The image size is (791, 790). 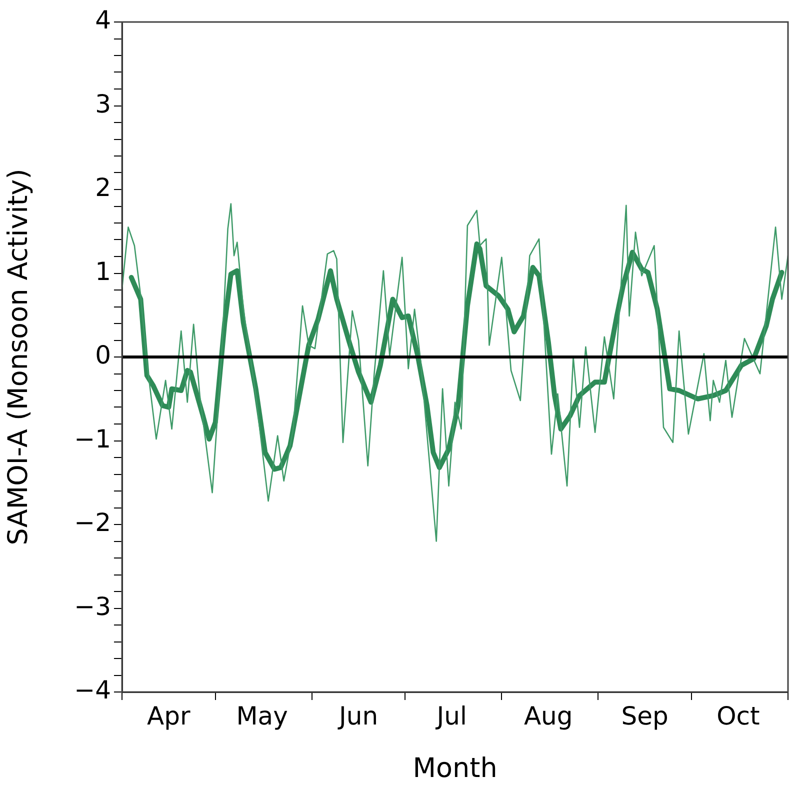 I want to click on x-tick-label: May, so click(x=262, y=716).